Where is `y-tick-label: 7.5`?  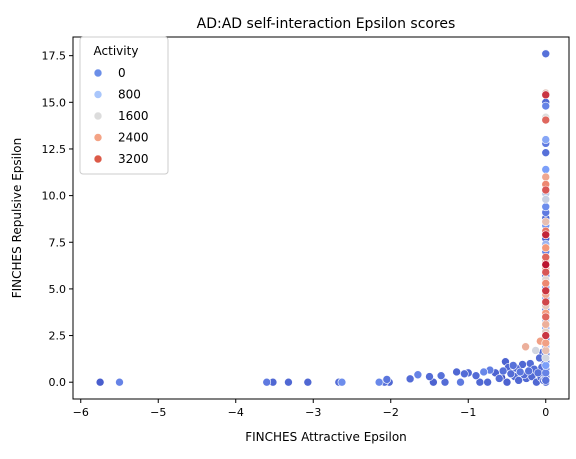
y-tick-label: 7.5 is located at coordinates (58, 242).